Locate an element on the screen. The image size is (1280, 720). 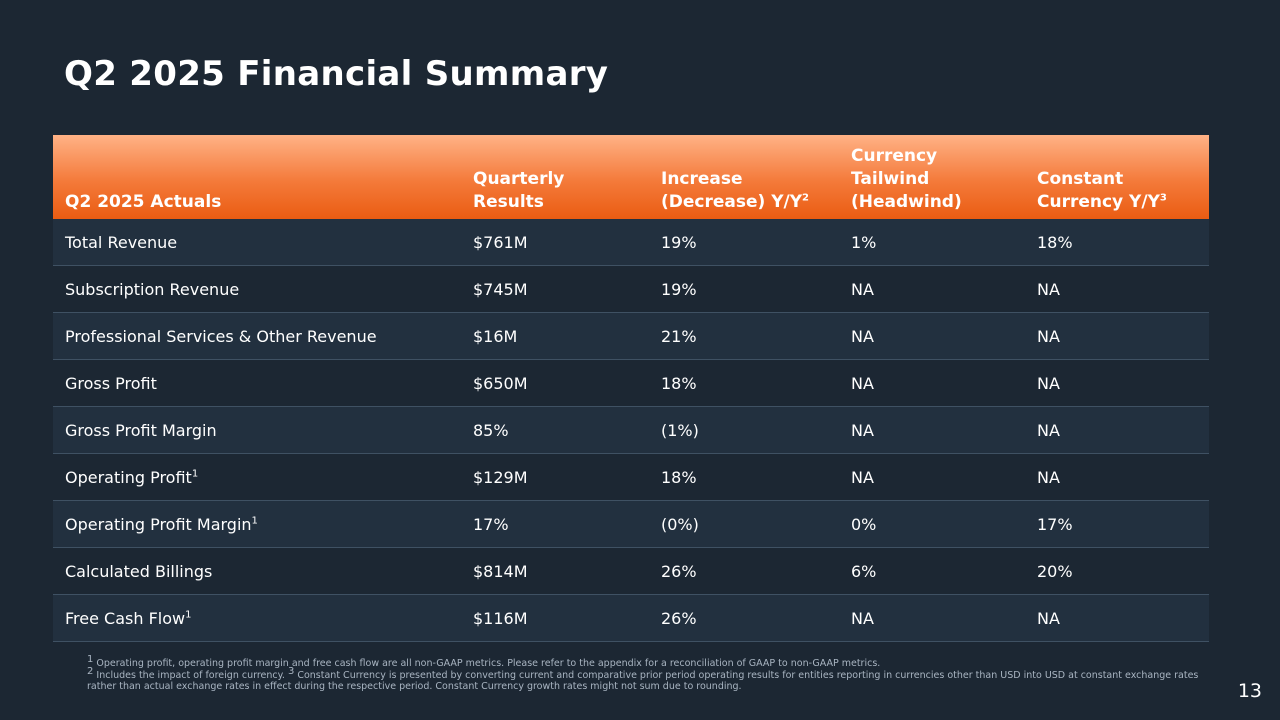
header-line: Results is located at coordinates (508, 202).